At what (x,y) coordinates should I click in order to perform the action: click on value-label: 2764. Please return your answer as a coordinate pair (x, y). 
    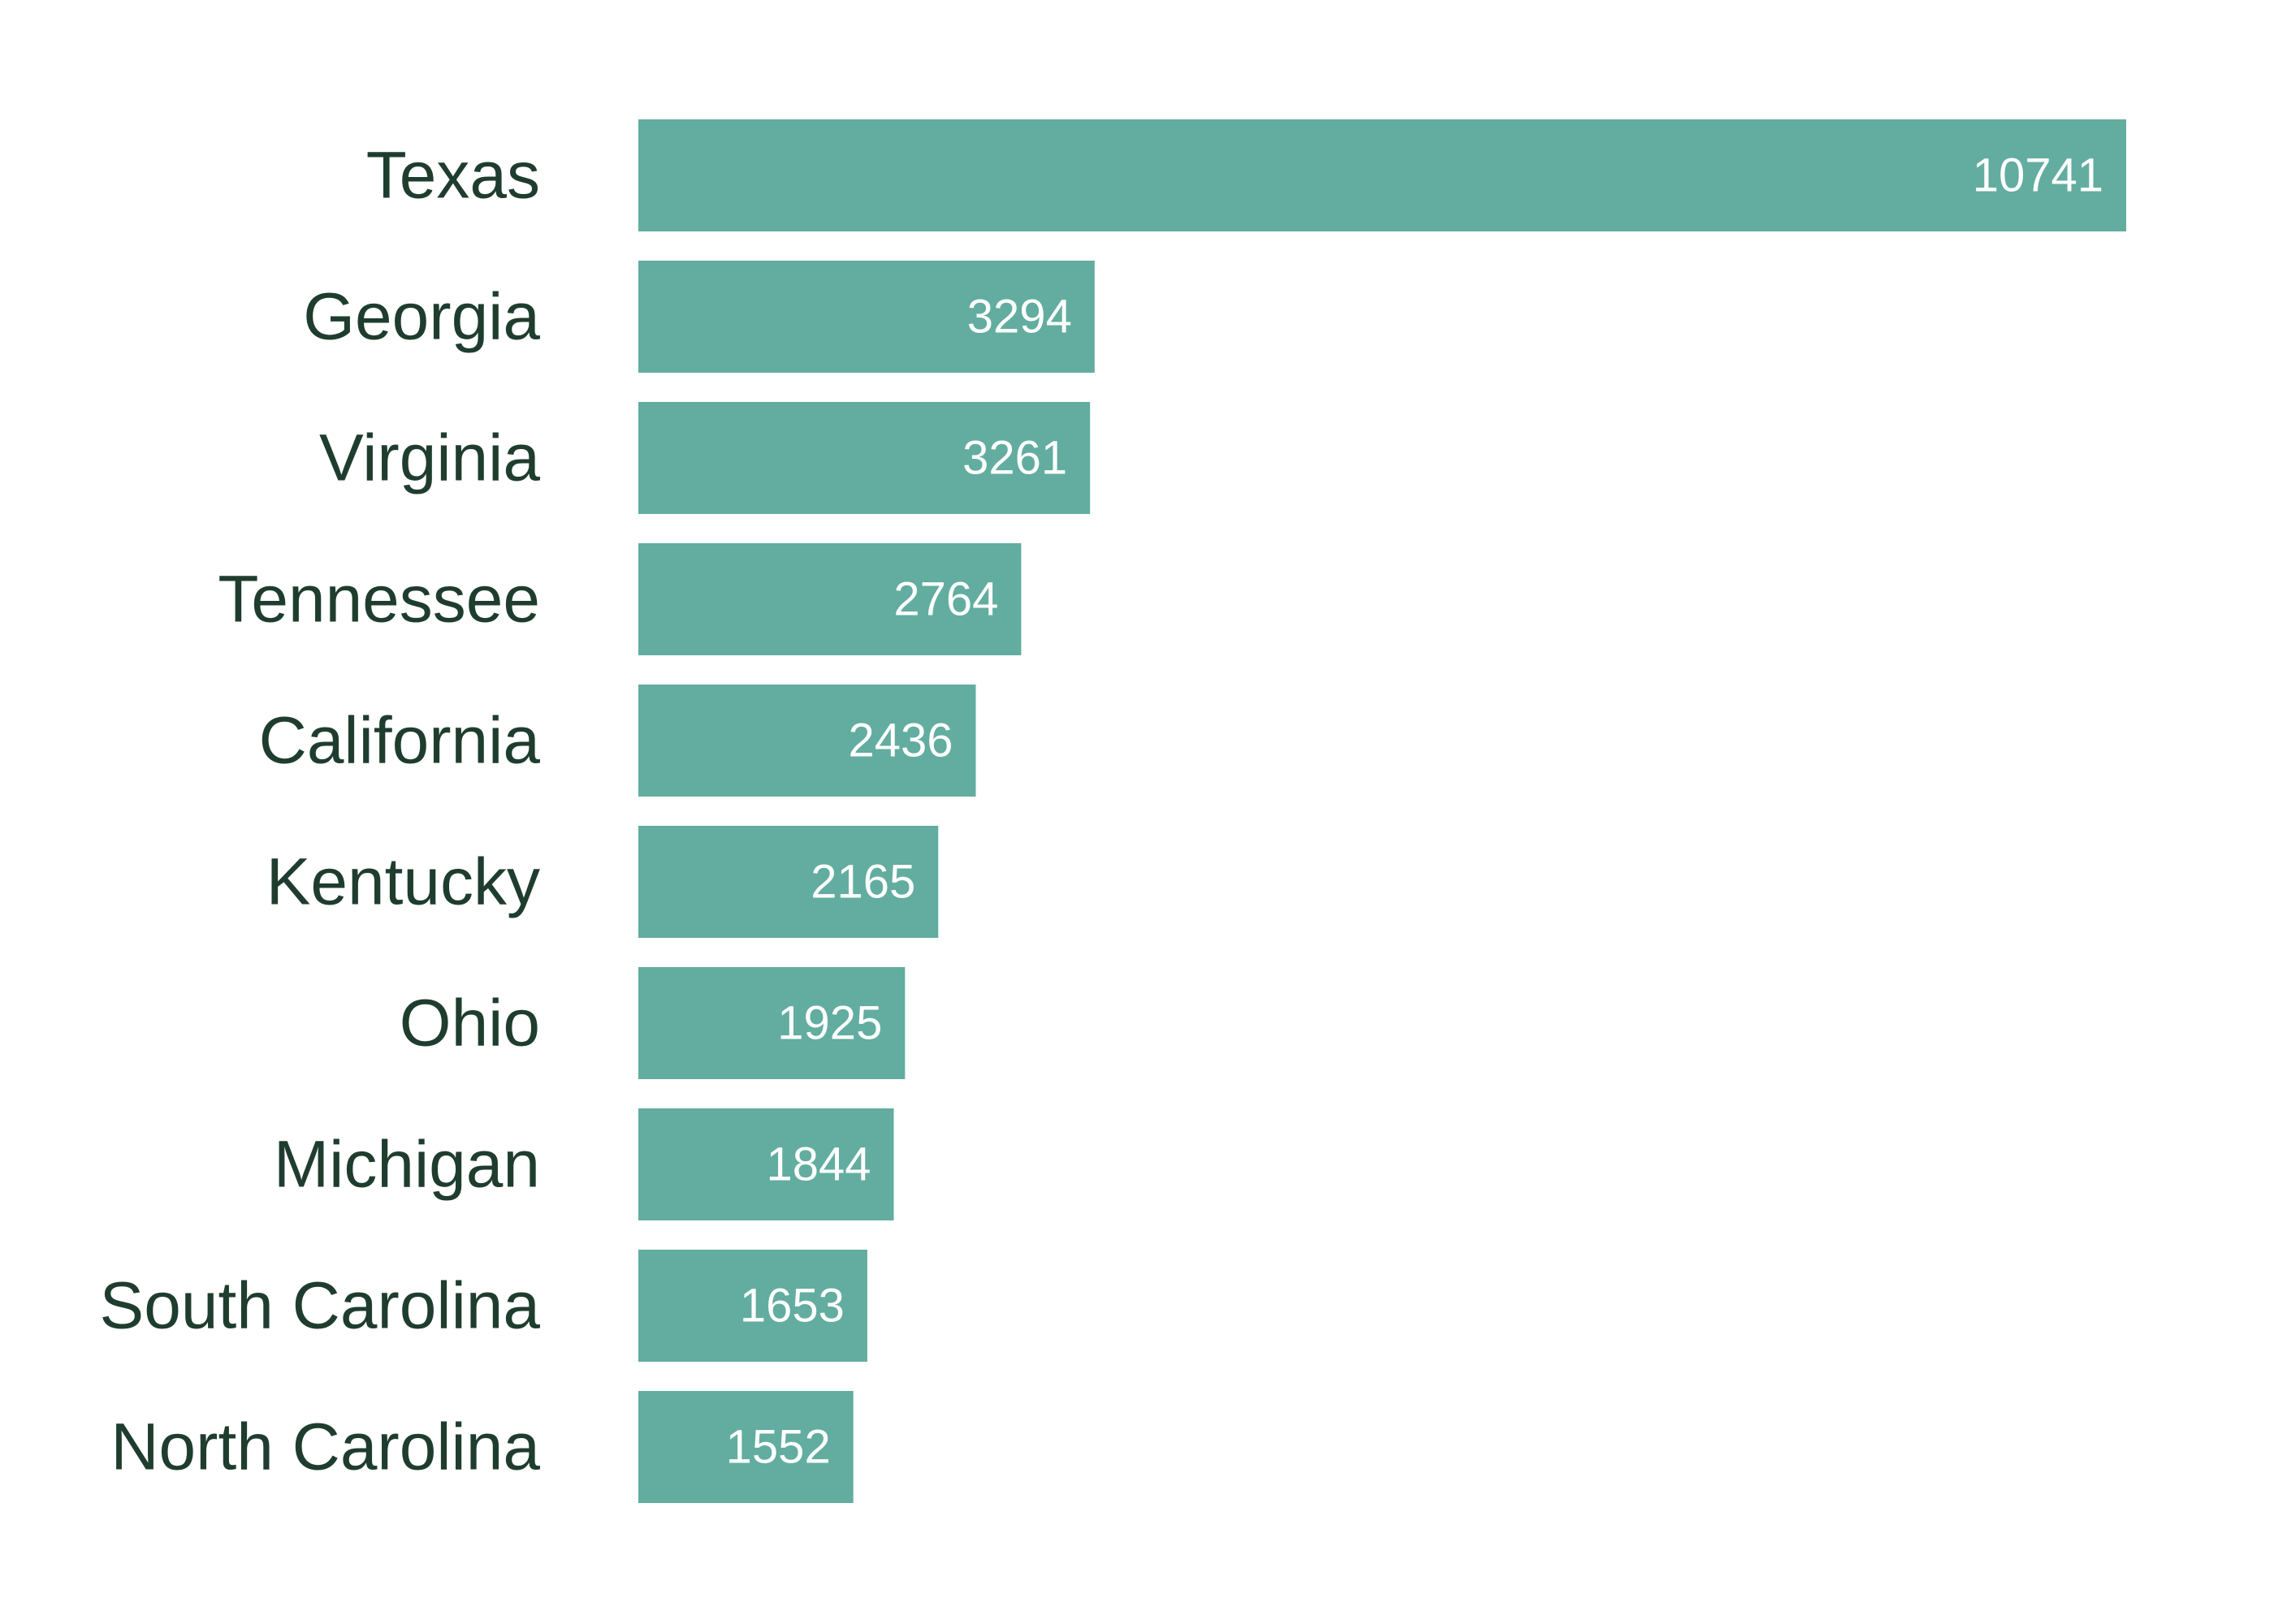
    Looking at the image, I should click on (945, 600).